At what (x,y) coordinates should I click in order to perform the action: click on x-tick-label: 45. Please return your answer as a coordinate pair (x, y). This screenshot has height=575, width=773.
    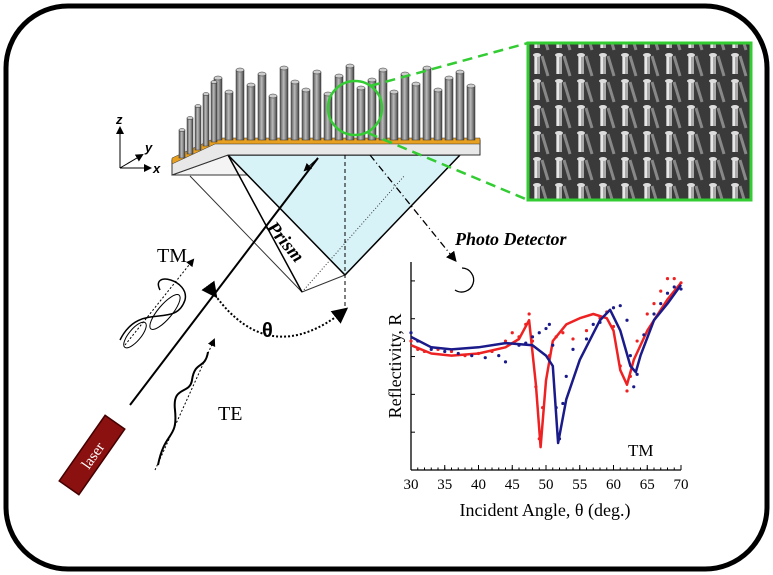
    Looking at the image, I should click on (512, 485).